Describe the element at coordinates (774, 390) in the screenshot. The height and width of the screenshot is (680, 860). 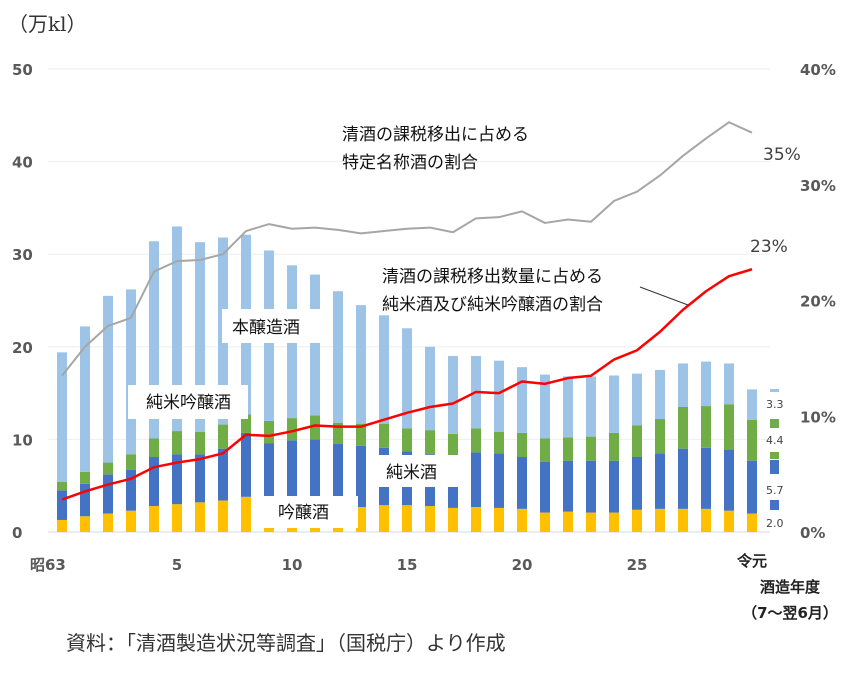
I see `mini-marker-honjozo` at that location.